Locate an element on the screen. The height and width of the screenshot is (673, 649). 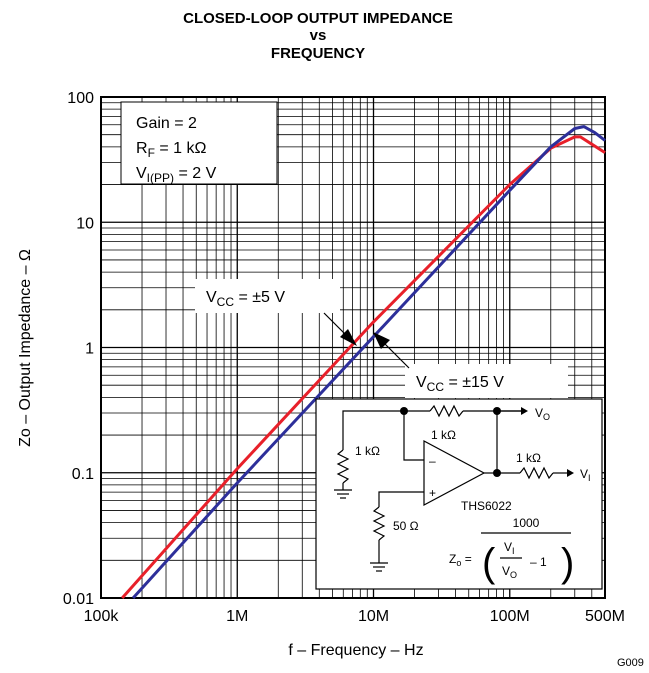
node-dot-output is located at coordinates (497, 473).